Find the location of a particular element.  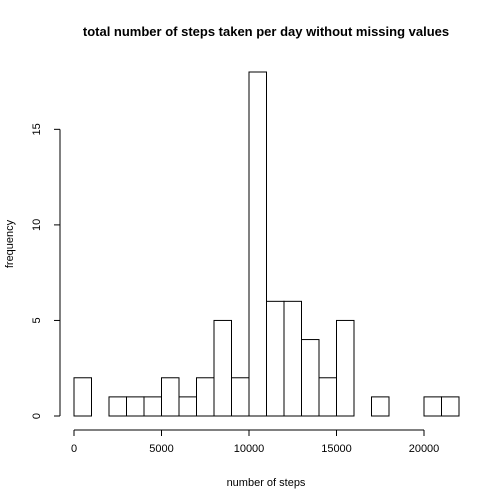

y-tick-label-2: 10 is located at coordinates (37, 225).